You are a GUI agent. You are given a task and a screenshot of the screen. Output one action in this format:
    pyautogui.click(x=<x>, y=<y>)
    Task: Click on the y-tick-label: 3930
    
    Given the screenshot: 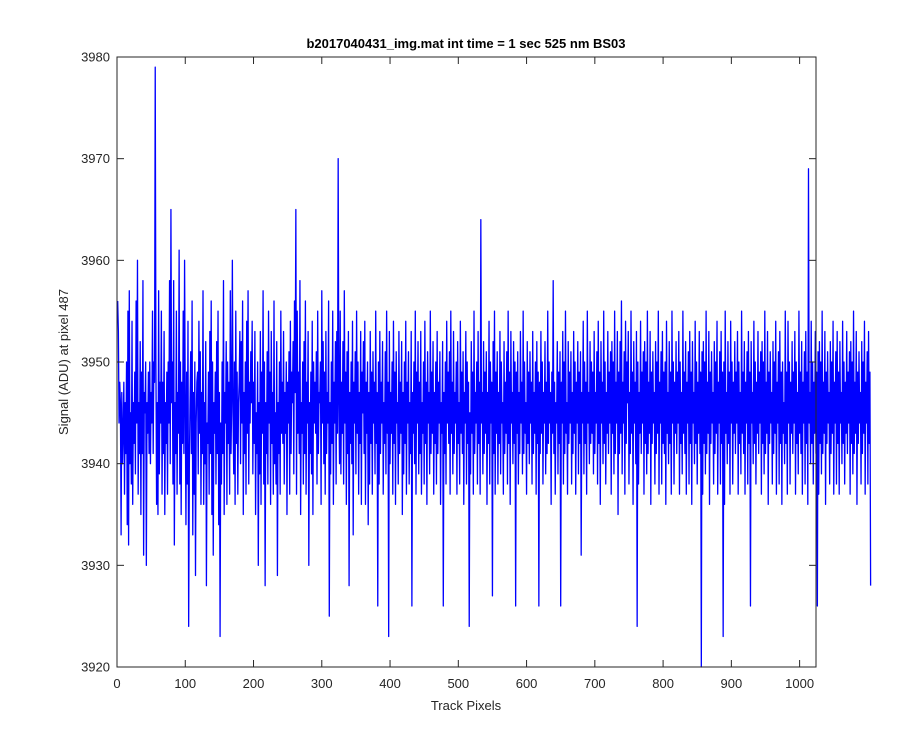 What is the action you would take?
    pyautogui.click(x=95, y=565)
    